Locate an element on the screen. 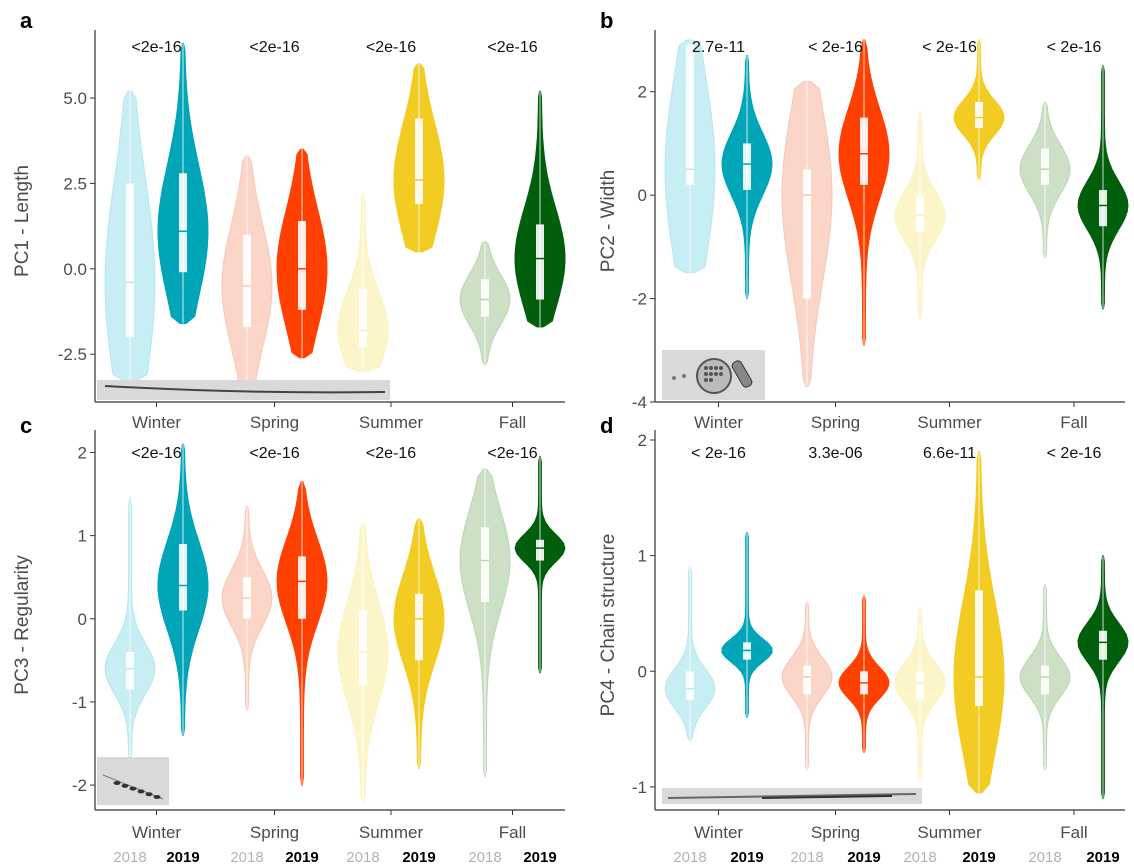 This screenshot has width=1134, height=865. violin-b-summer-2019 is located at coordinates (979, 110).